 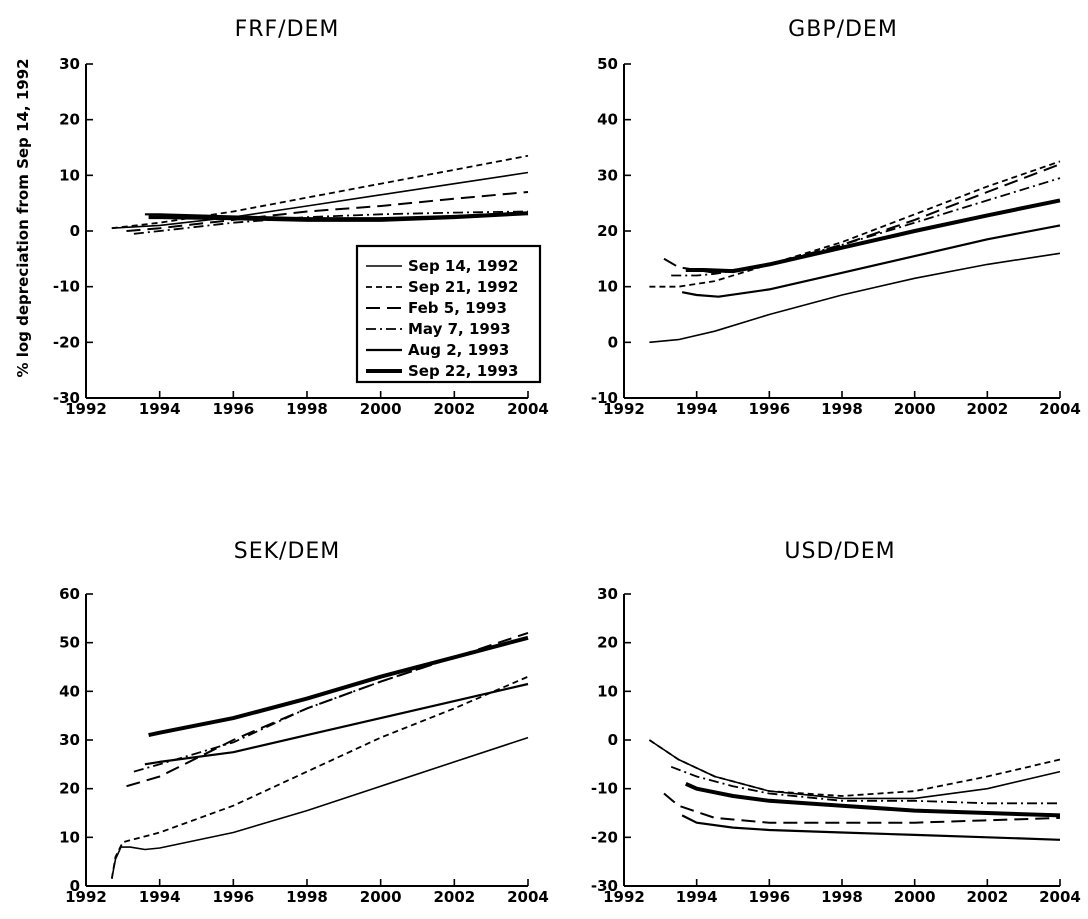 What do you see at coordinates (69, 594) in the screenshot?
I see `y-tick-label: 60` at bounding box center [69, 594].